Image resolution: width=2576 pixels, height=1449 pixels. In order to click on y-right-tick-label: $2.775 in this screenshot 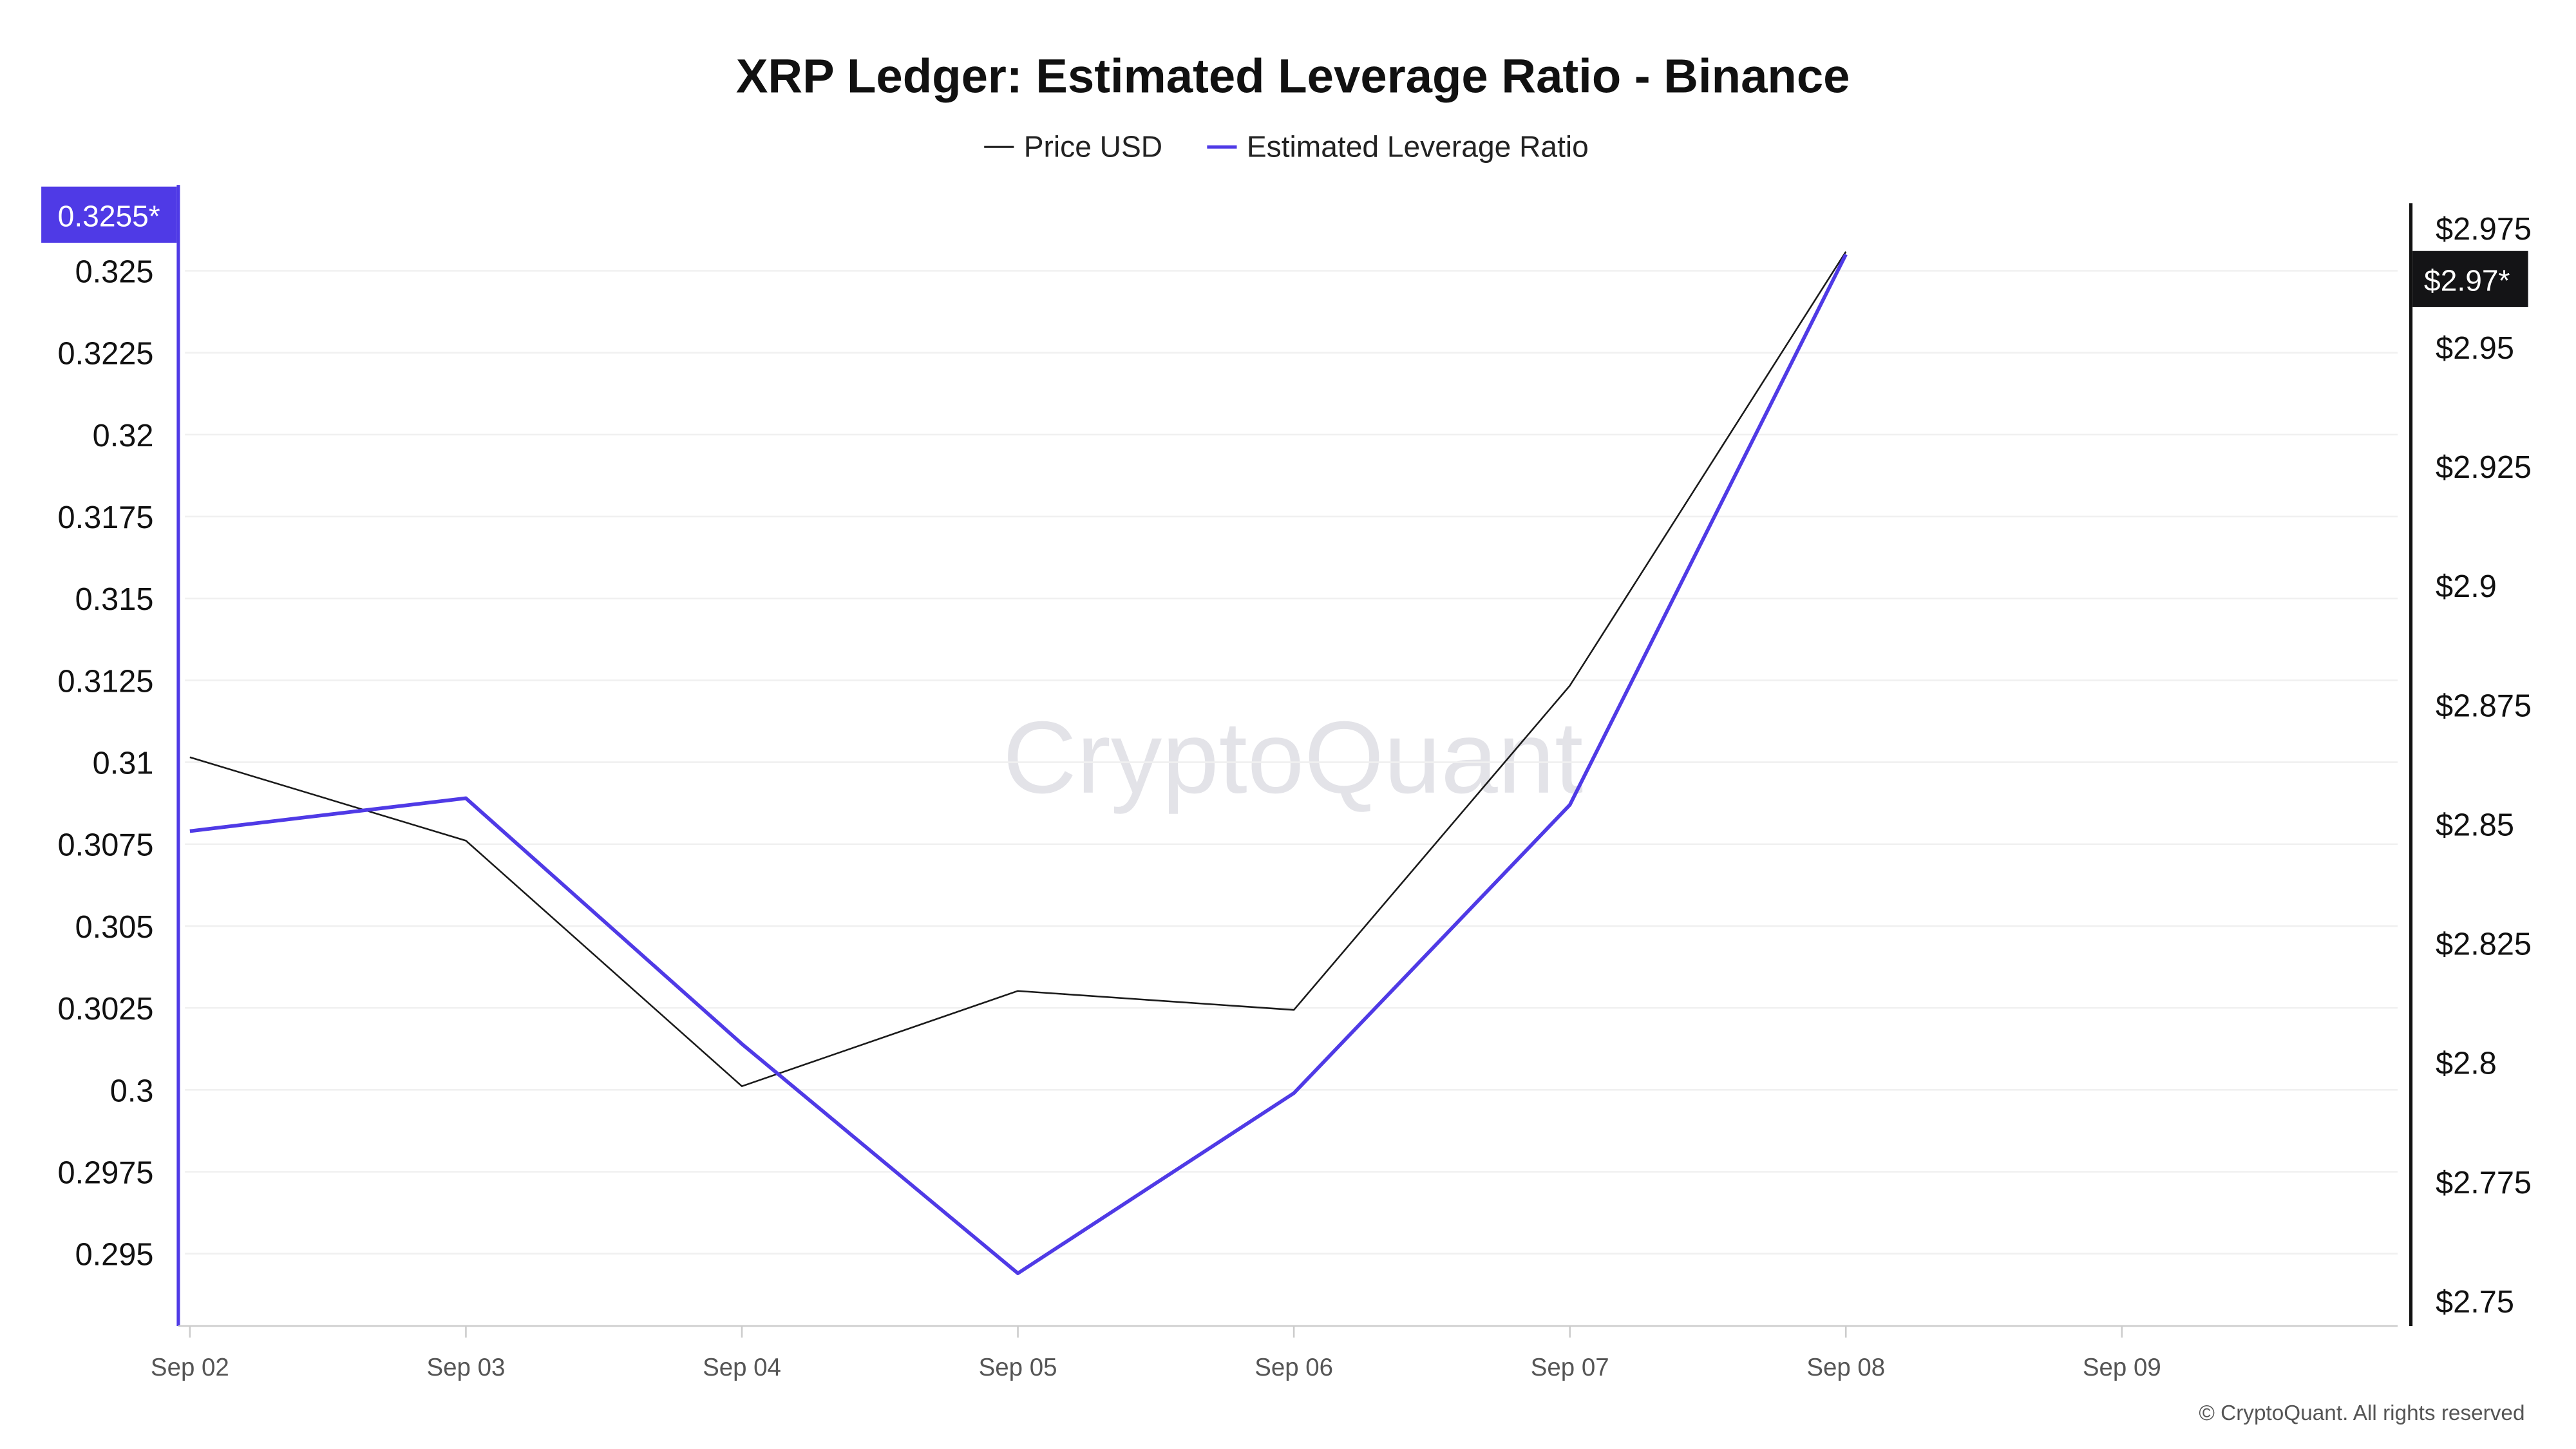, I will do `click(2484, 1183)`.